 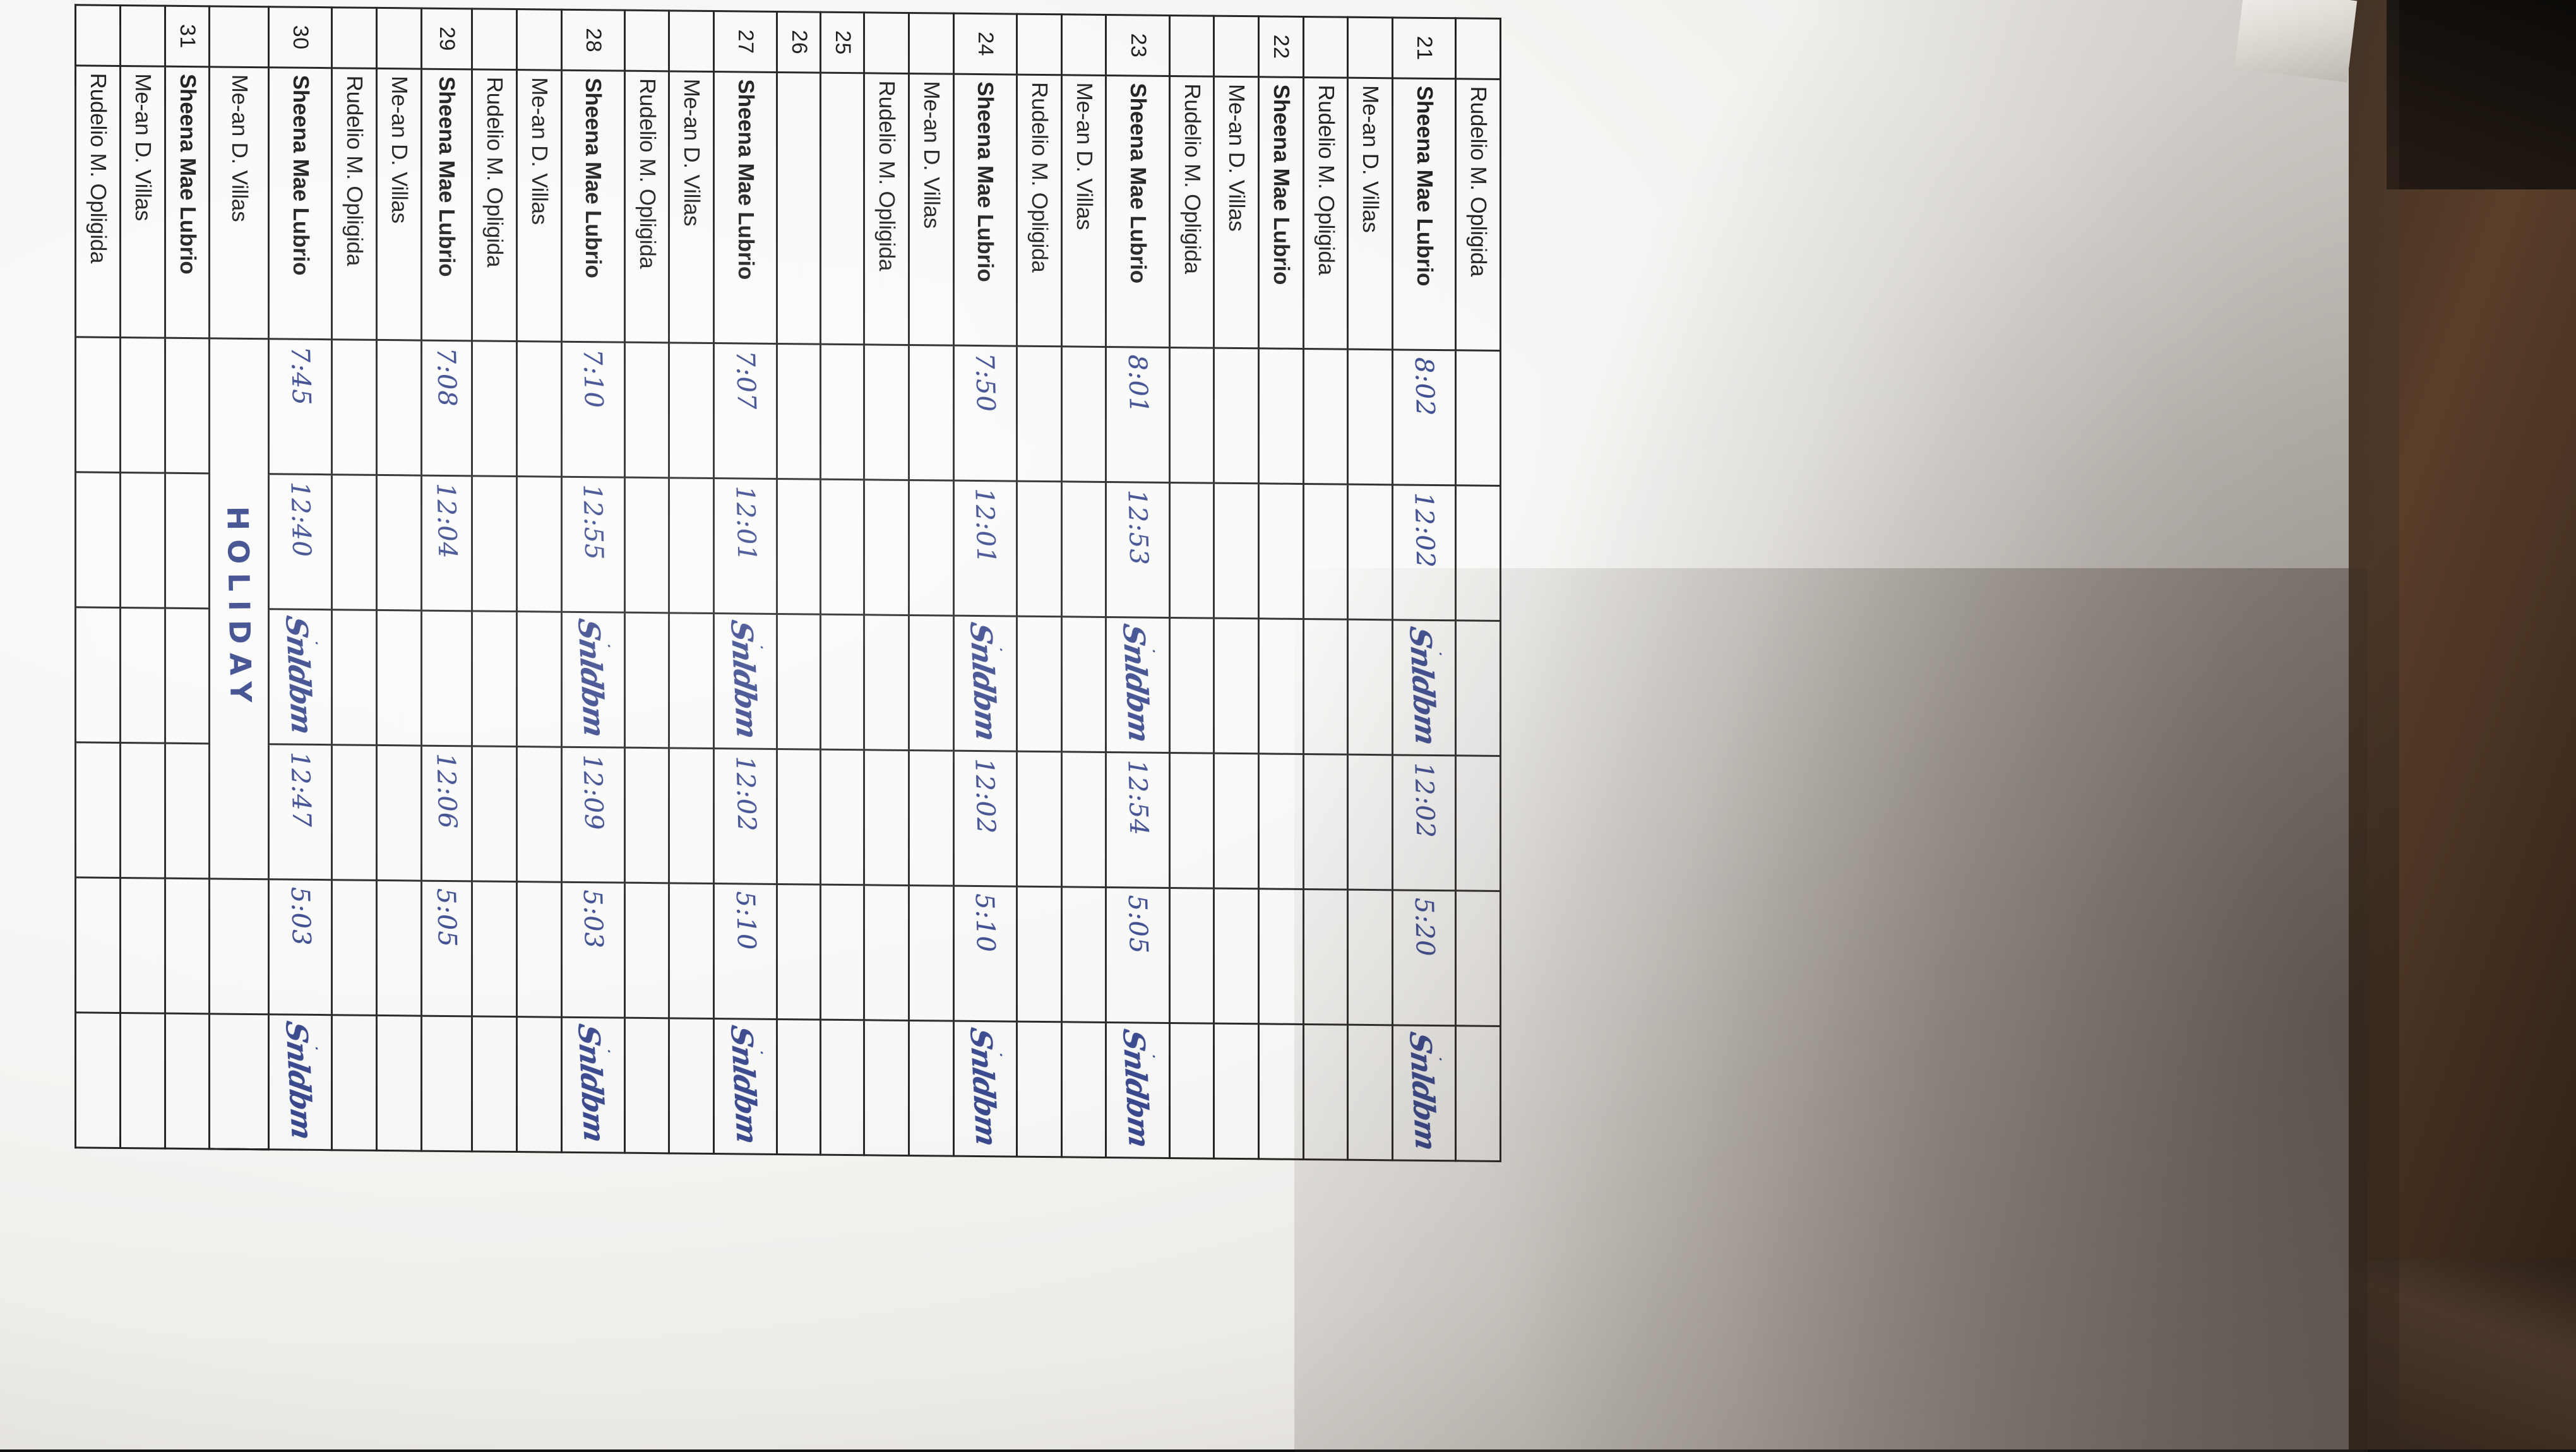 I want to click on time-entry-cell: 12:02, so click(x=1424, y=552).